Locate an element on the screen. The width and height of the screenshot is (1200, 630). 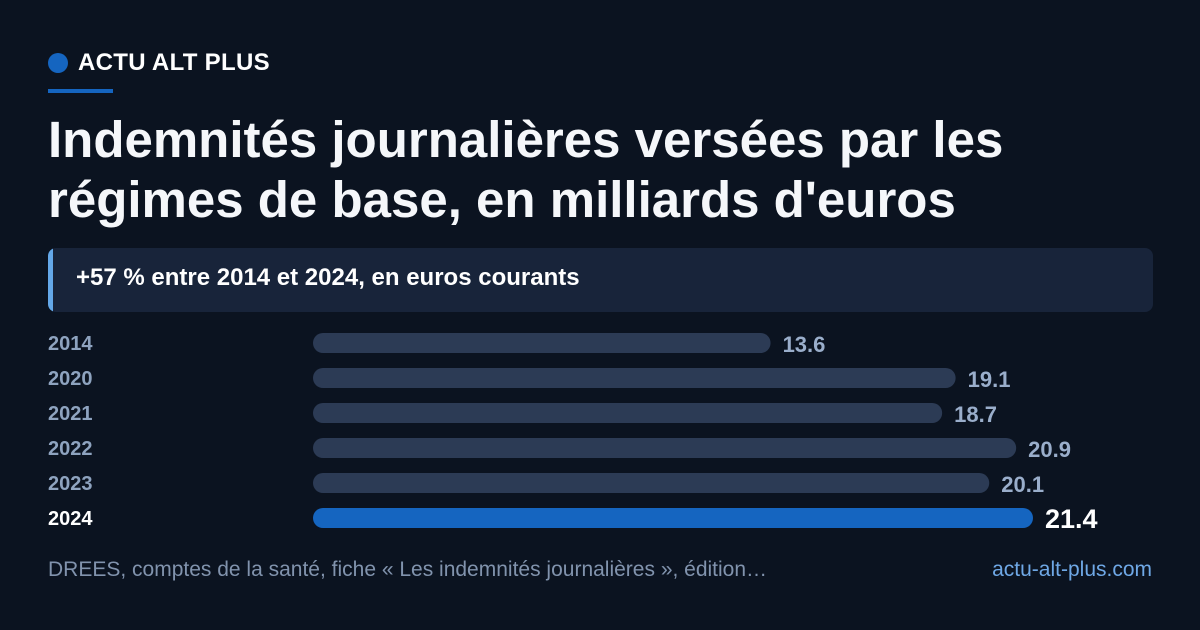
value-label-2022: 20.9 is located at coordinates (1049, 449).